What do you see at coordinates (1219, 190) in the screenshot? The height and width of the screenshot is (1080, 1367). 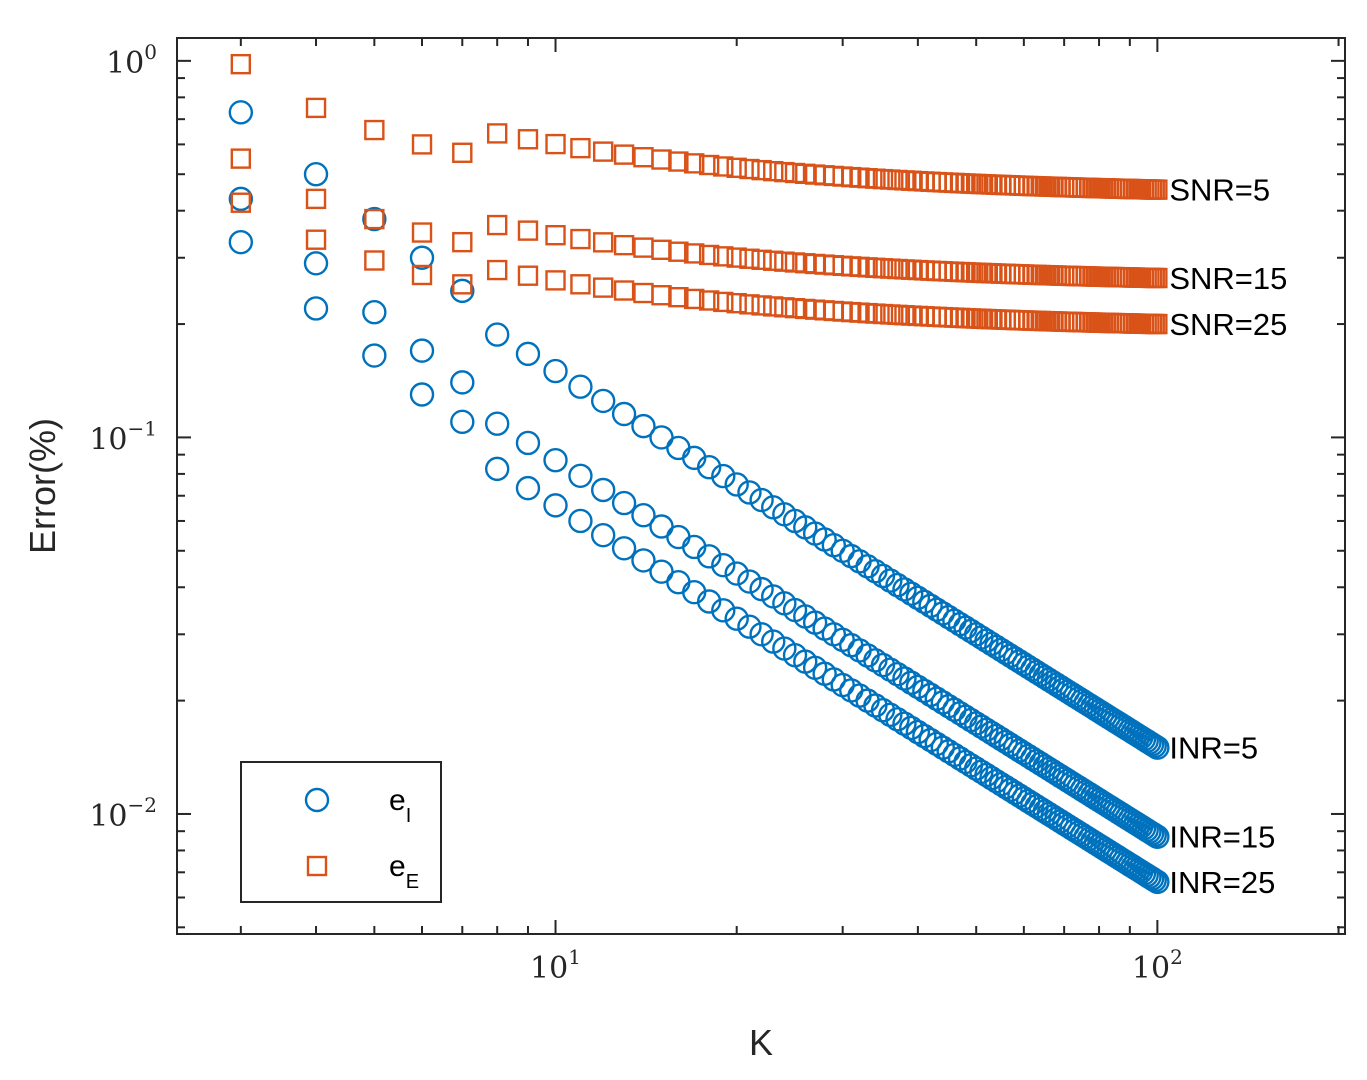 I see `annotation-snr-5: SNR=5` at bounding box center [1219, 190].